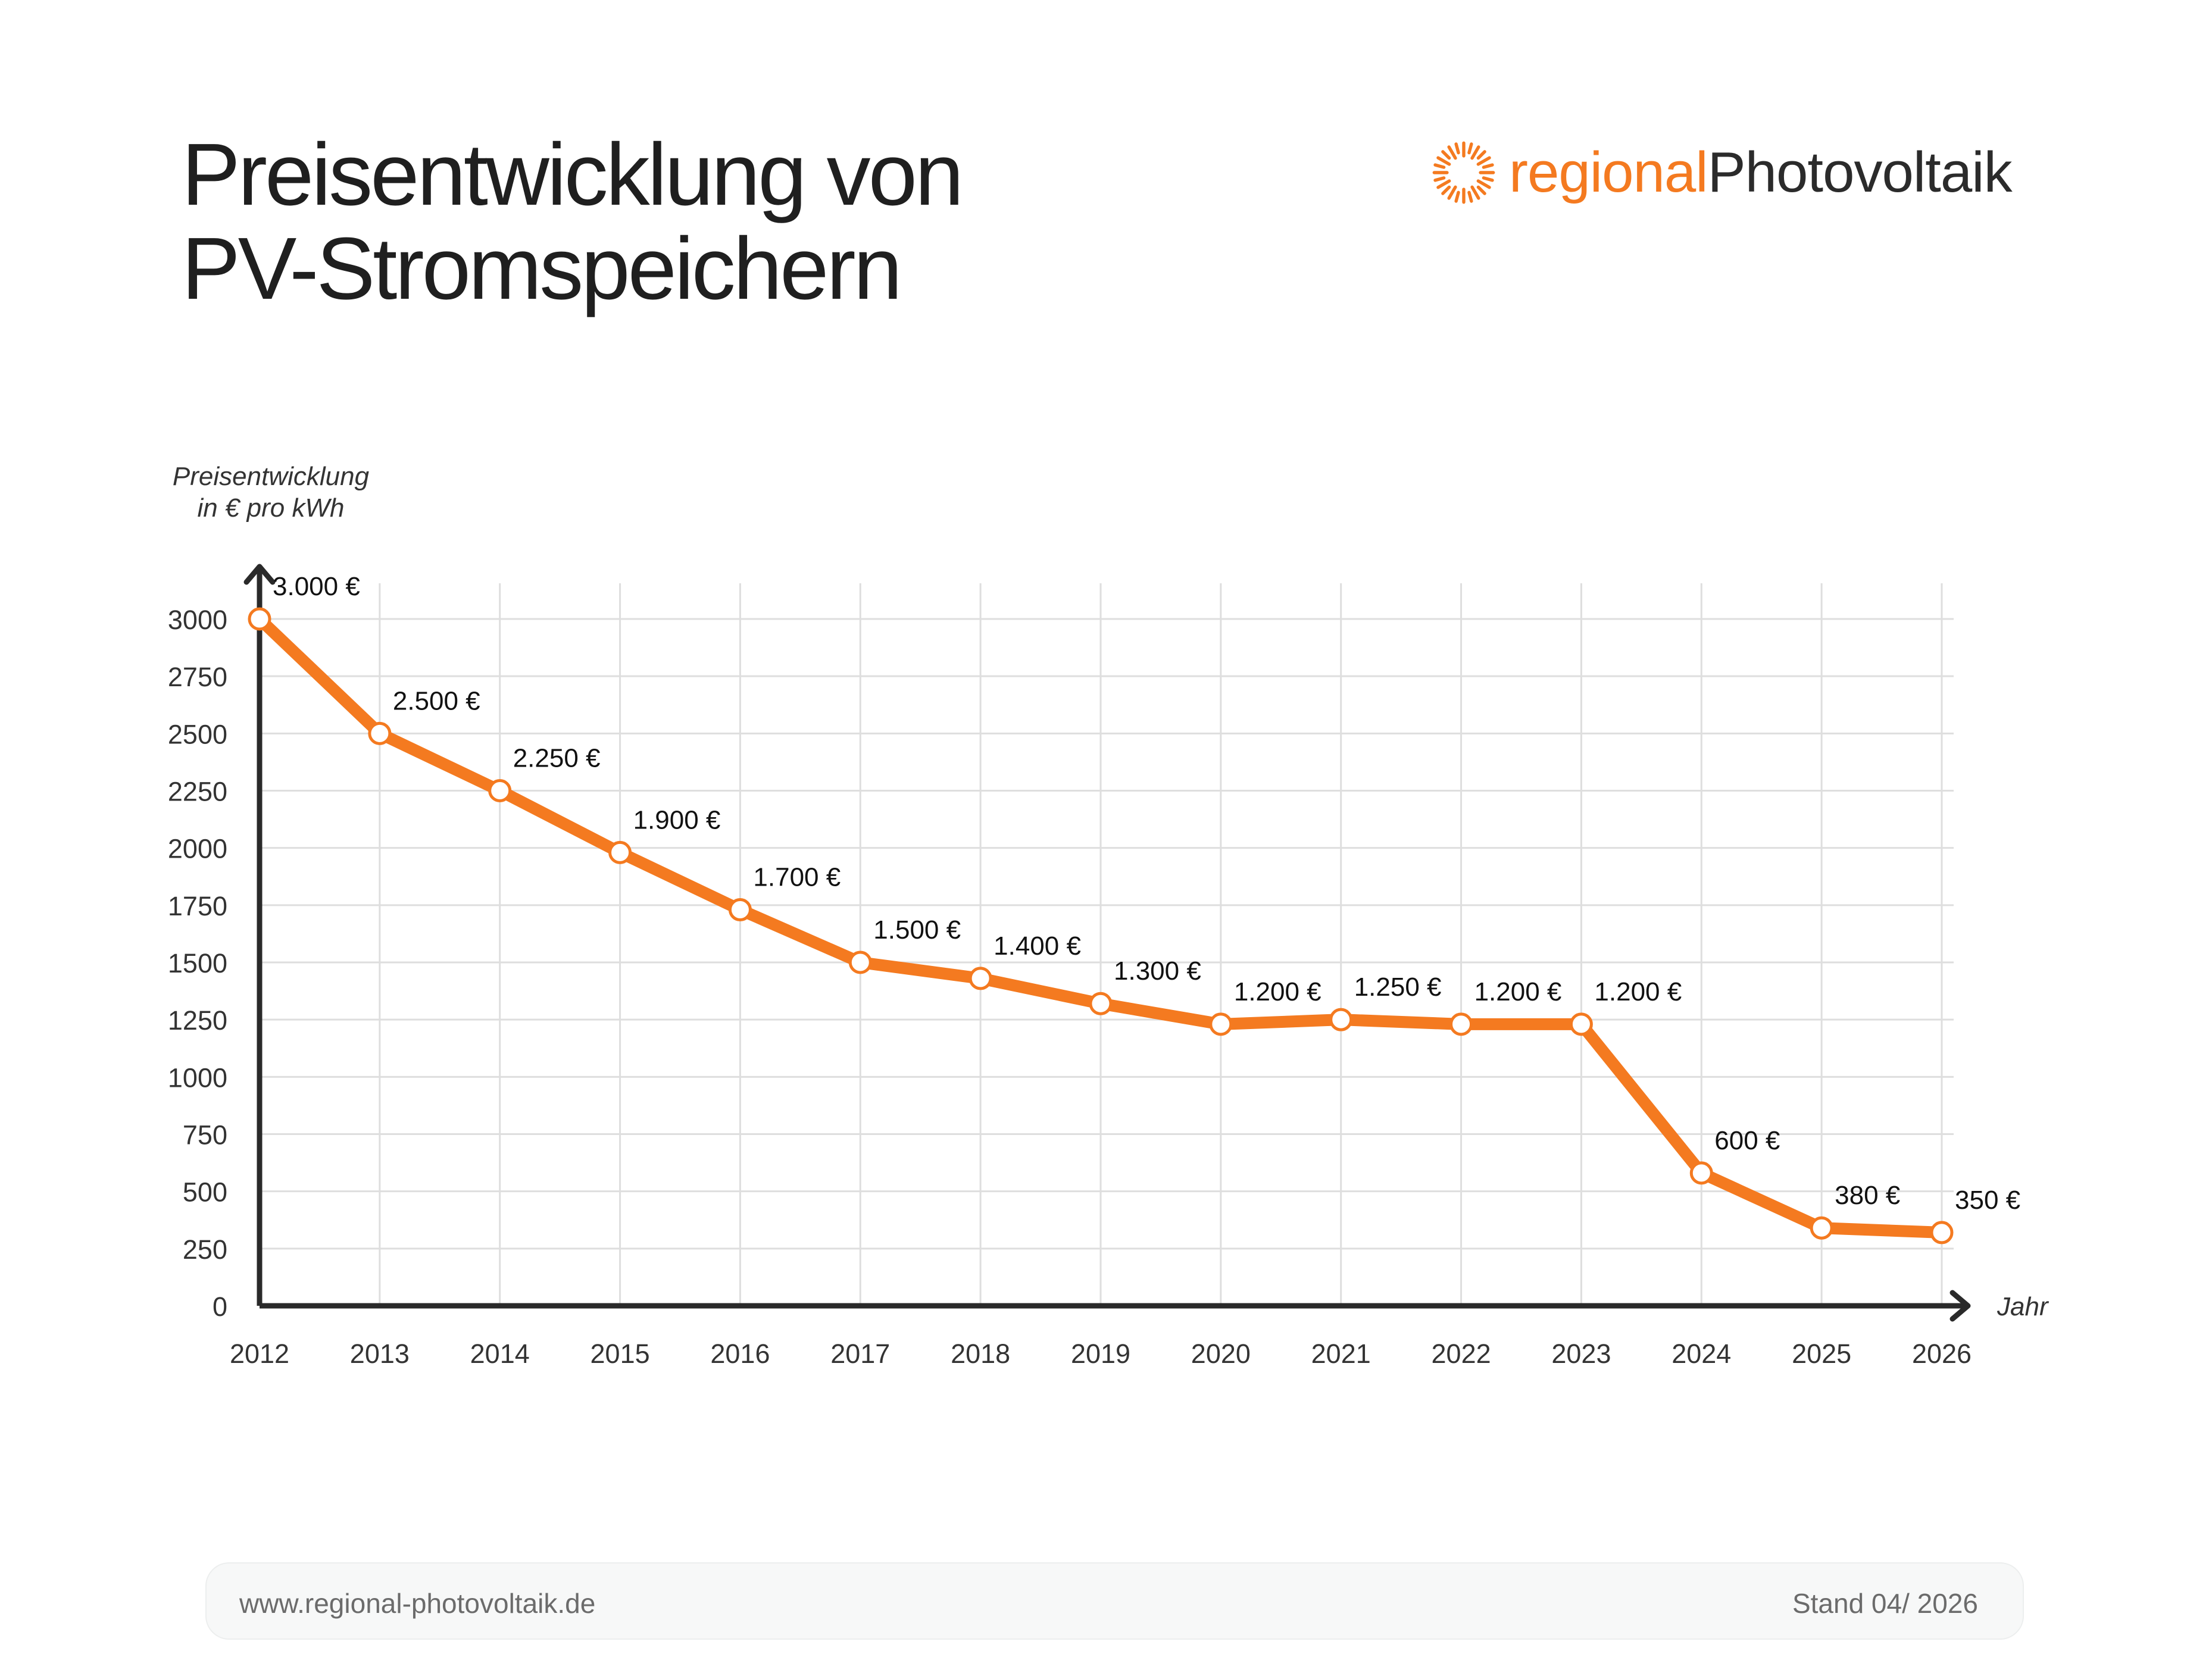 The image size is (2212, 1676). Describe the element at coordinates (197, 849) in the screenshot. I see `y-tick-label: 2000` at that location.